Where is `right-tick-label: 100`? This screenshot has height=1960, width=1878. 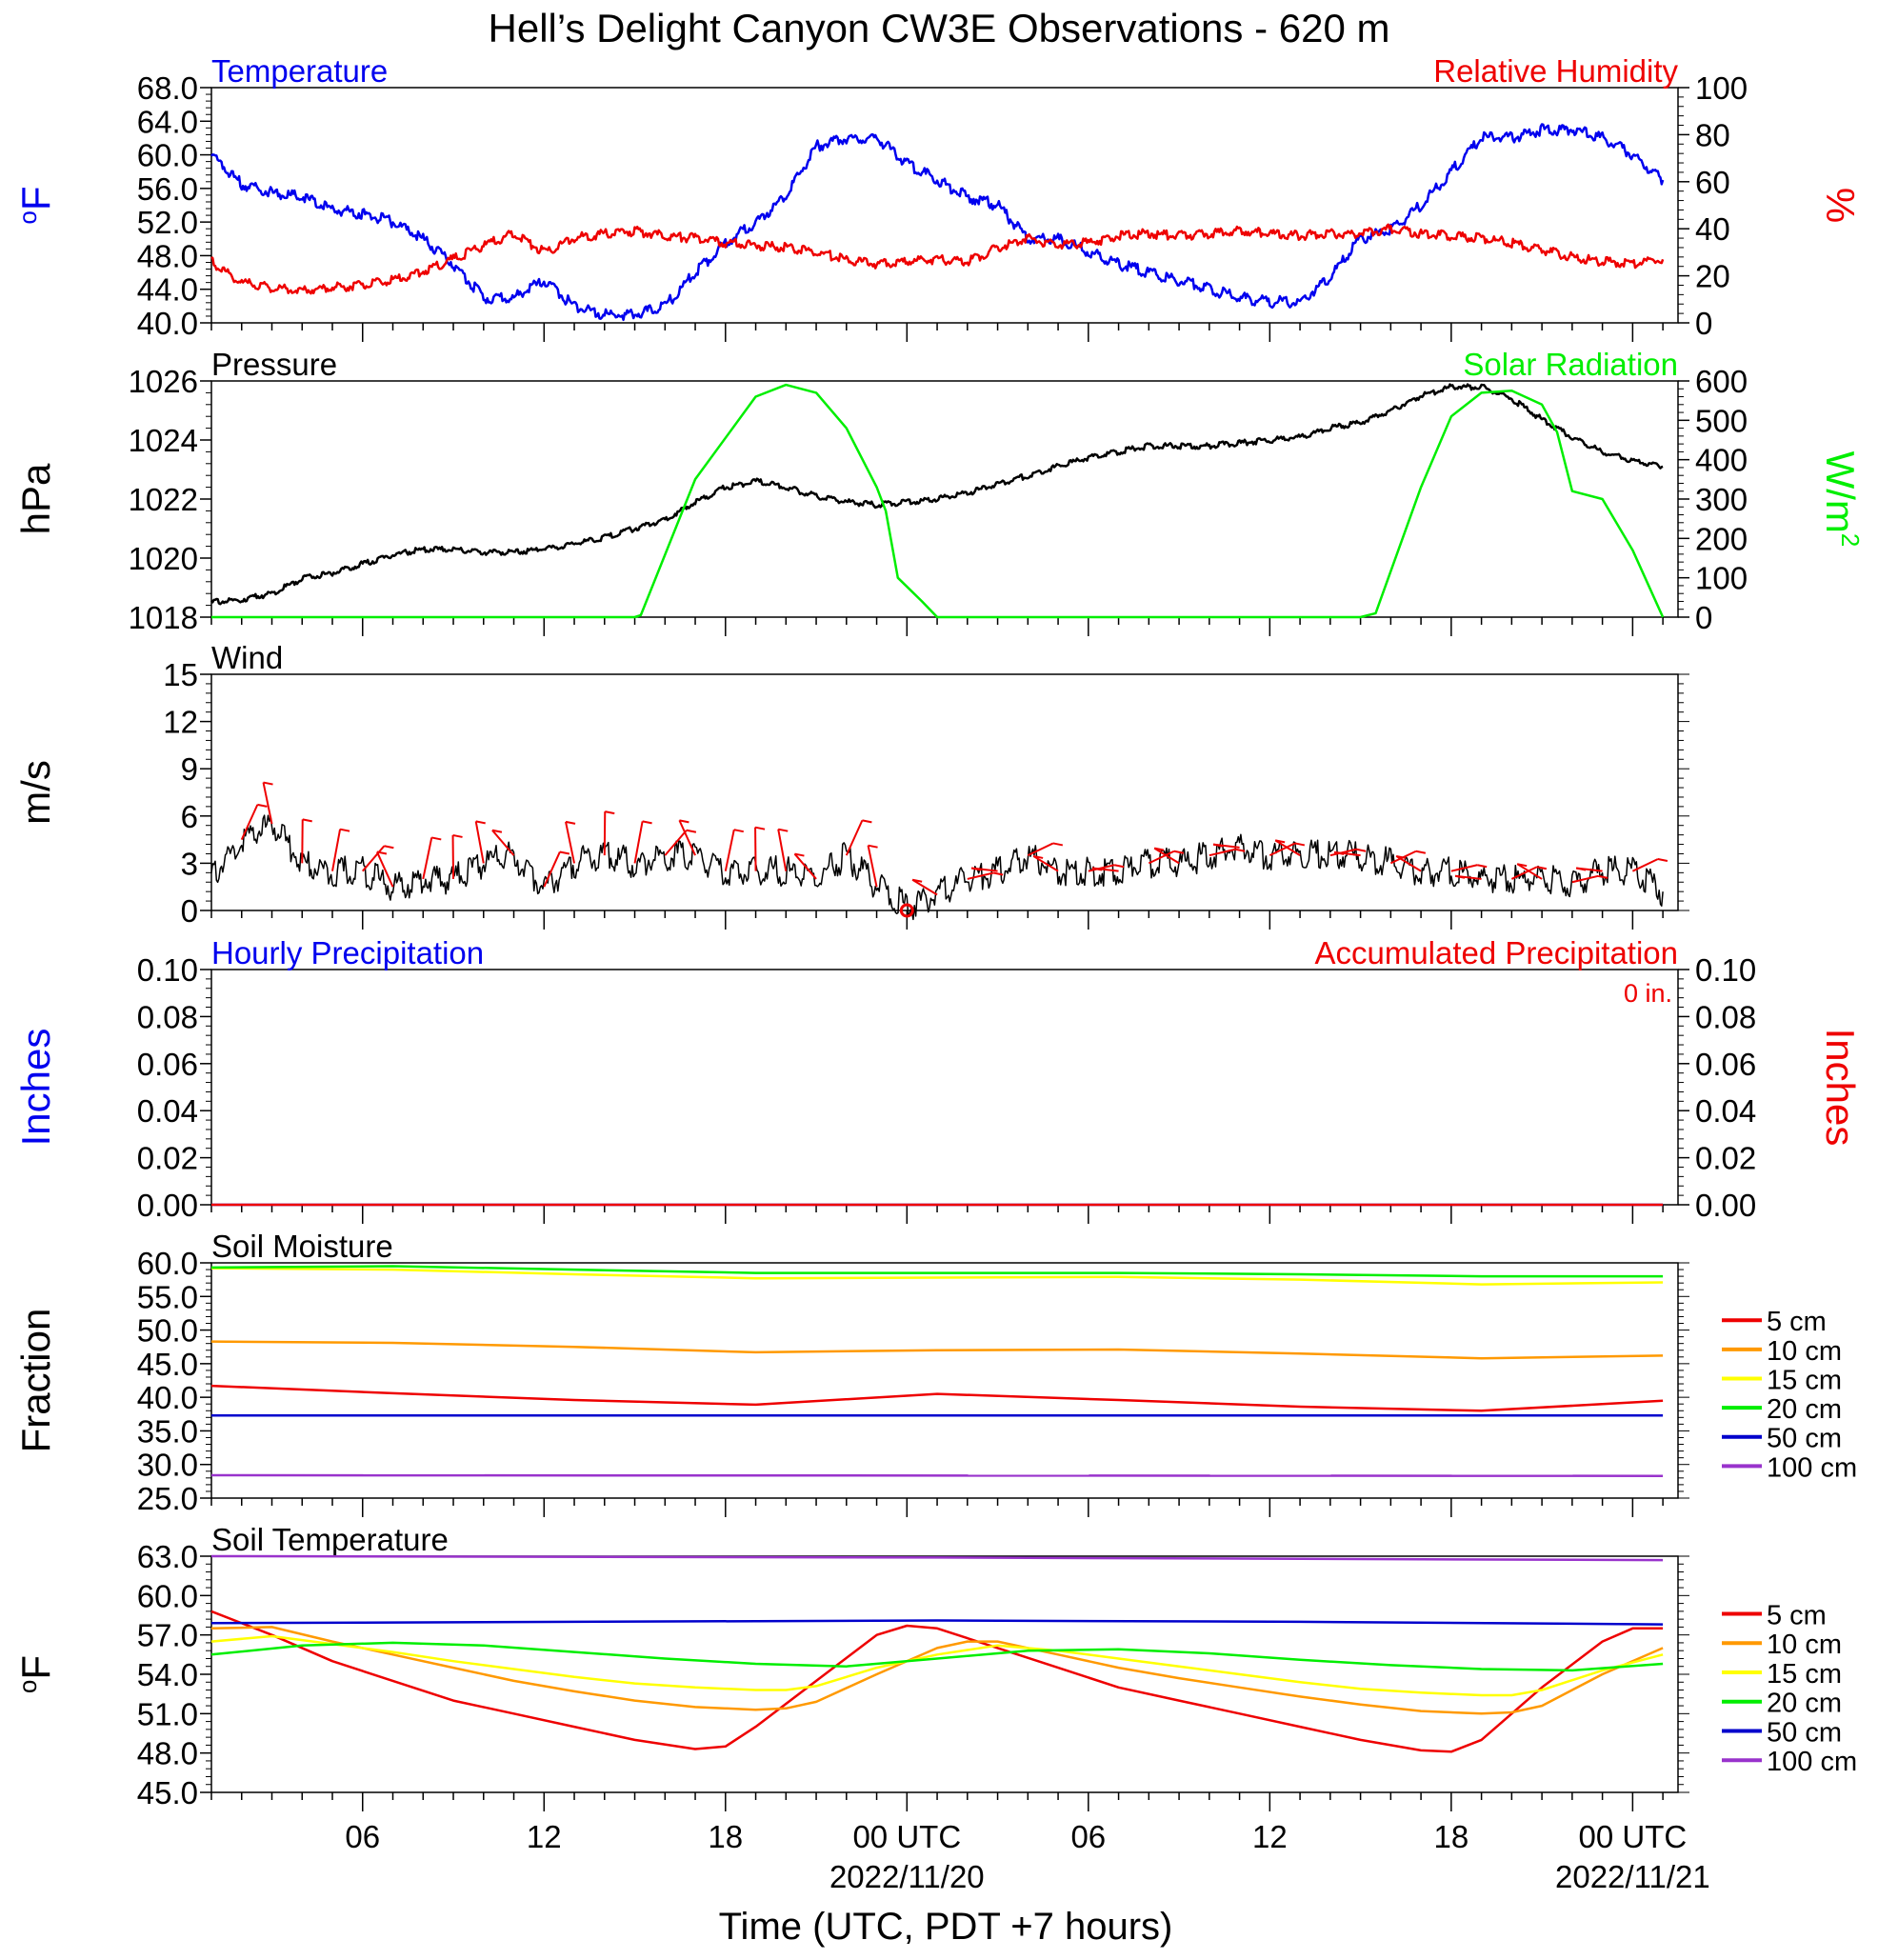 right-tick-label: 100 is located at coordinates (1721, 88).